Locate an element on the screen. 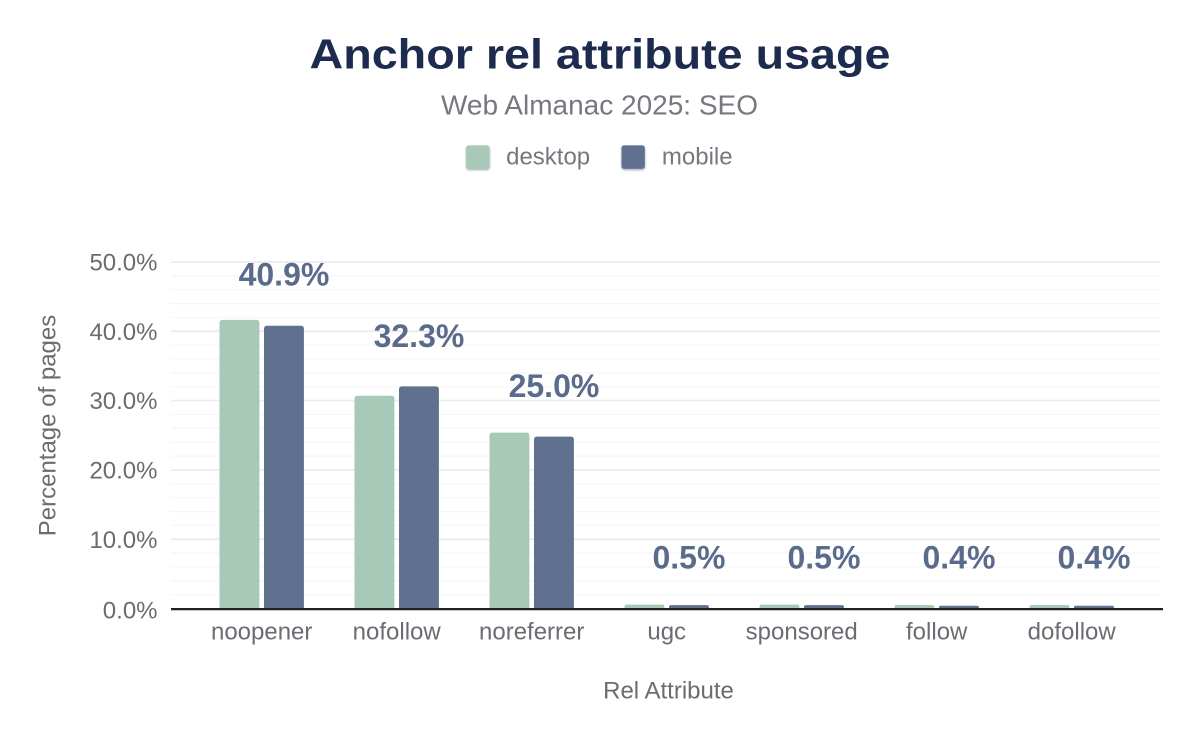  svg-text: 10.0% is located at coordinates (123, 540).